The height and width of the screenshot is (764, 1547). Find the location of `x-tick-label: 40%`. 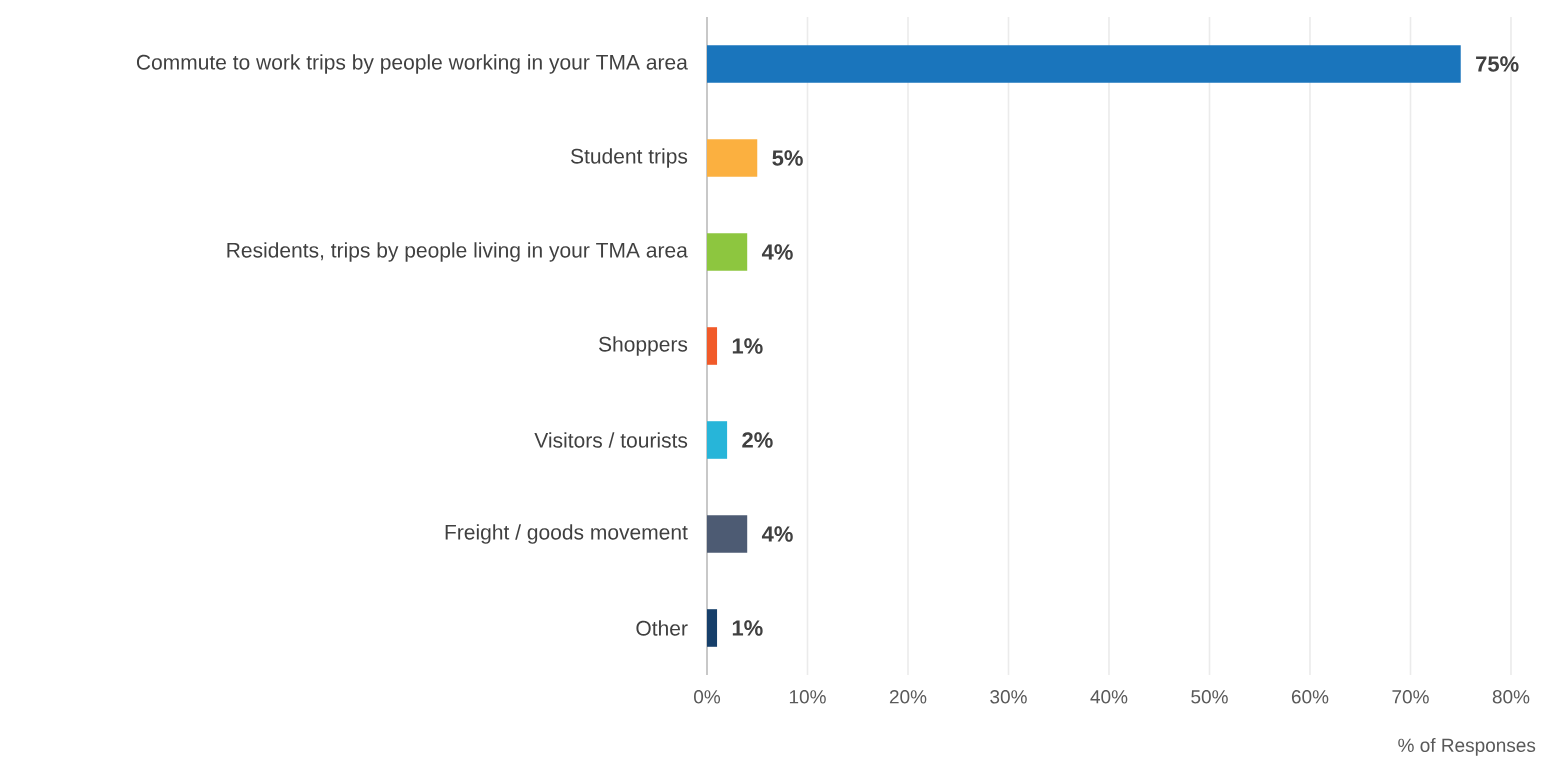

x-tick-label: 40% is located at coordinates (1109, 697).